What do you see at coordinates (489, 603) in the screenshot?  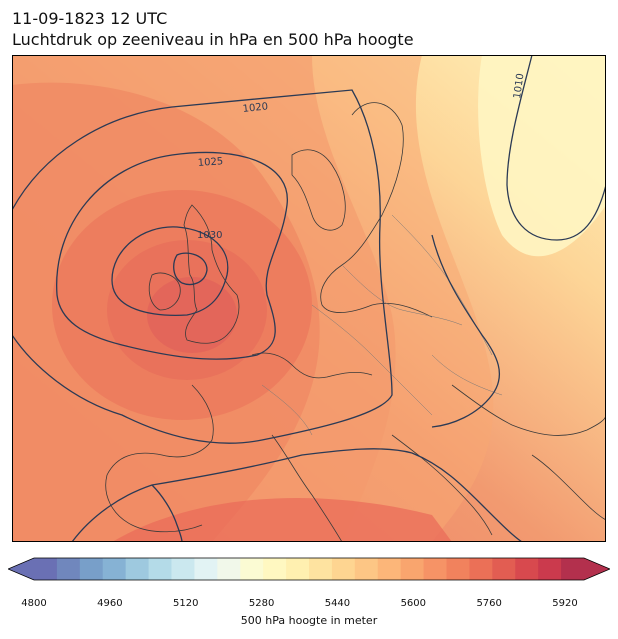 I see `colorbar-tick-label: 5760` at bounding box center [489, 603].